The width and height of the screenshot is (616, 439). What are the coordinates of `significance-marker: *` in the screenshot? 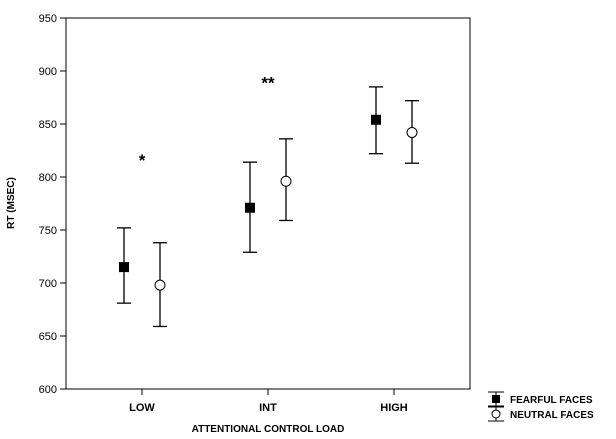 It's located at (142, 160).